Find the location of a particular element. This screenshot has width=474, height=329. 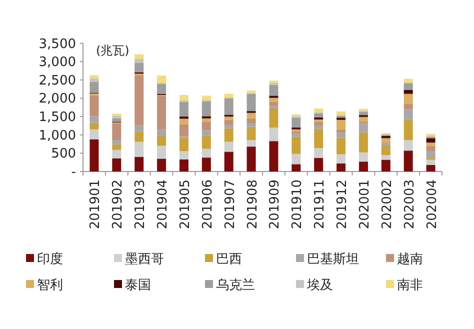

x-tick-label: 202003 is located at coordinates (410, 205).